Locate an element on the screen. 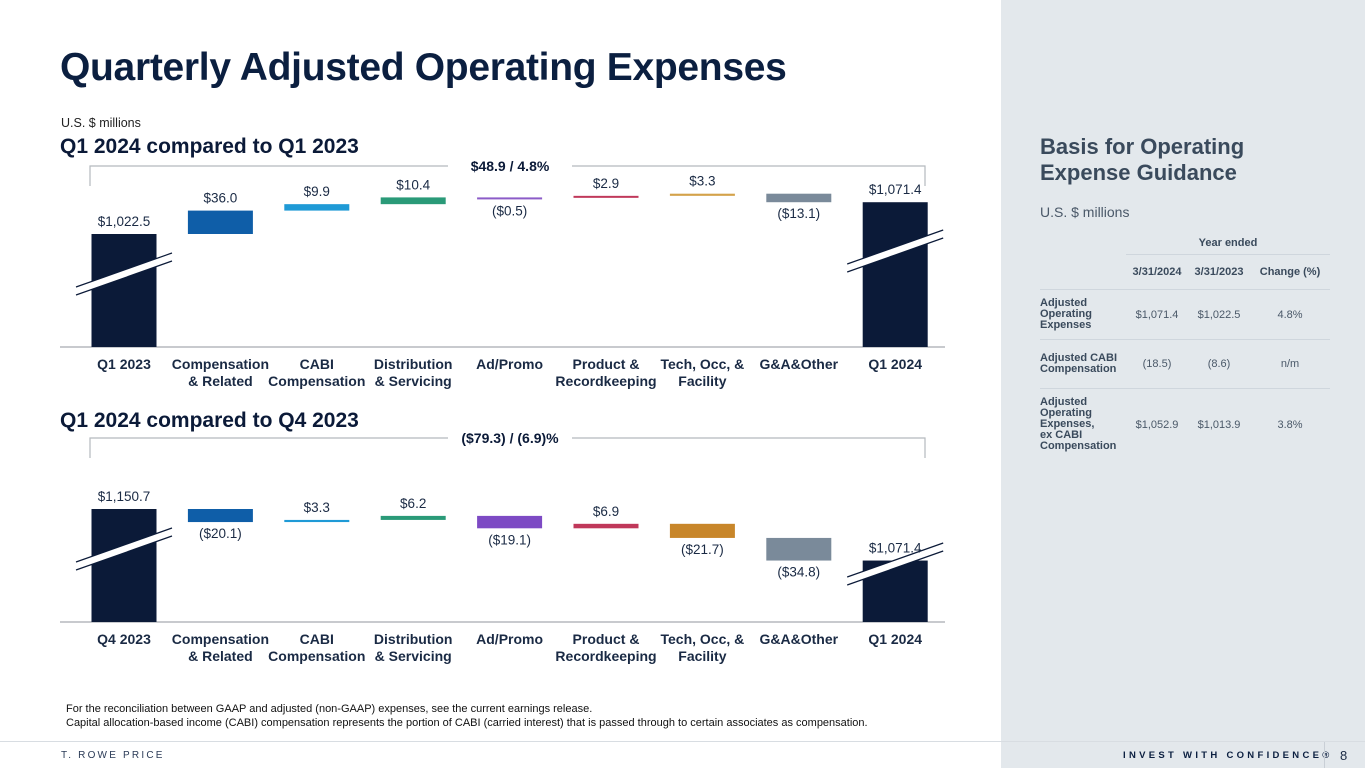 The width and height of the screenshot is (1365, 768). data-label: ($20.1) is located at coordinates (220, 533).